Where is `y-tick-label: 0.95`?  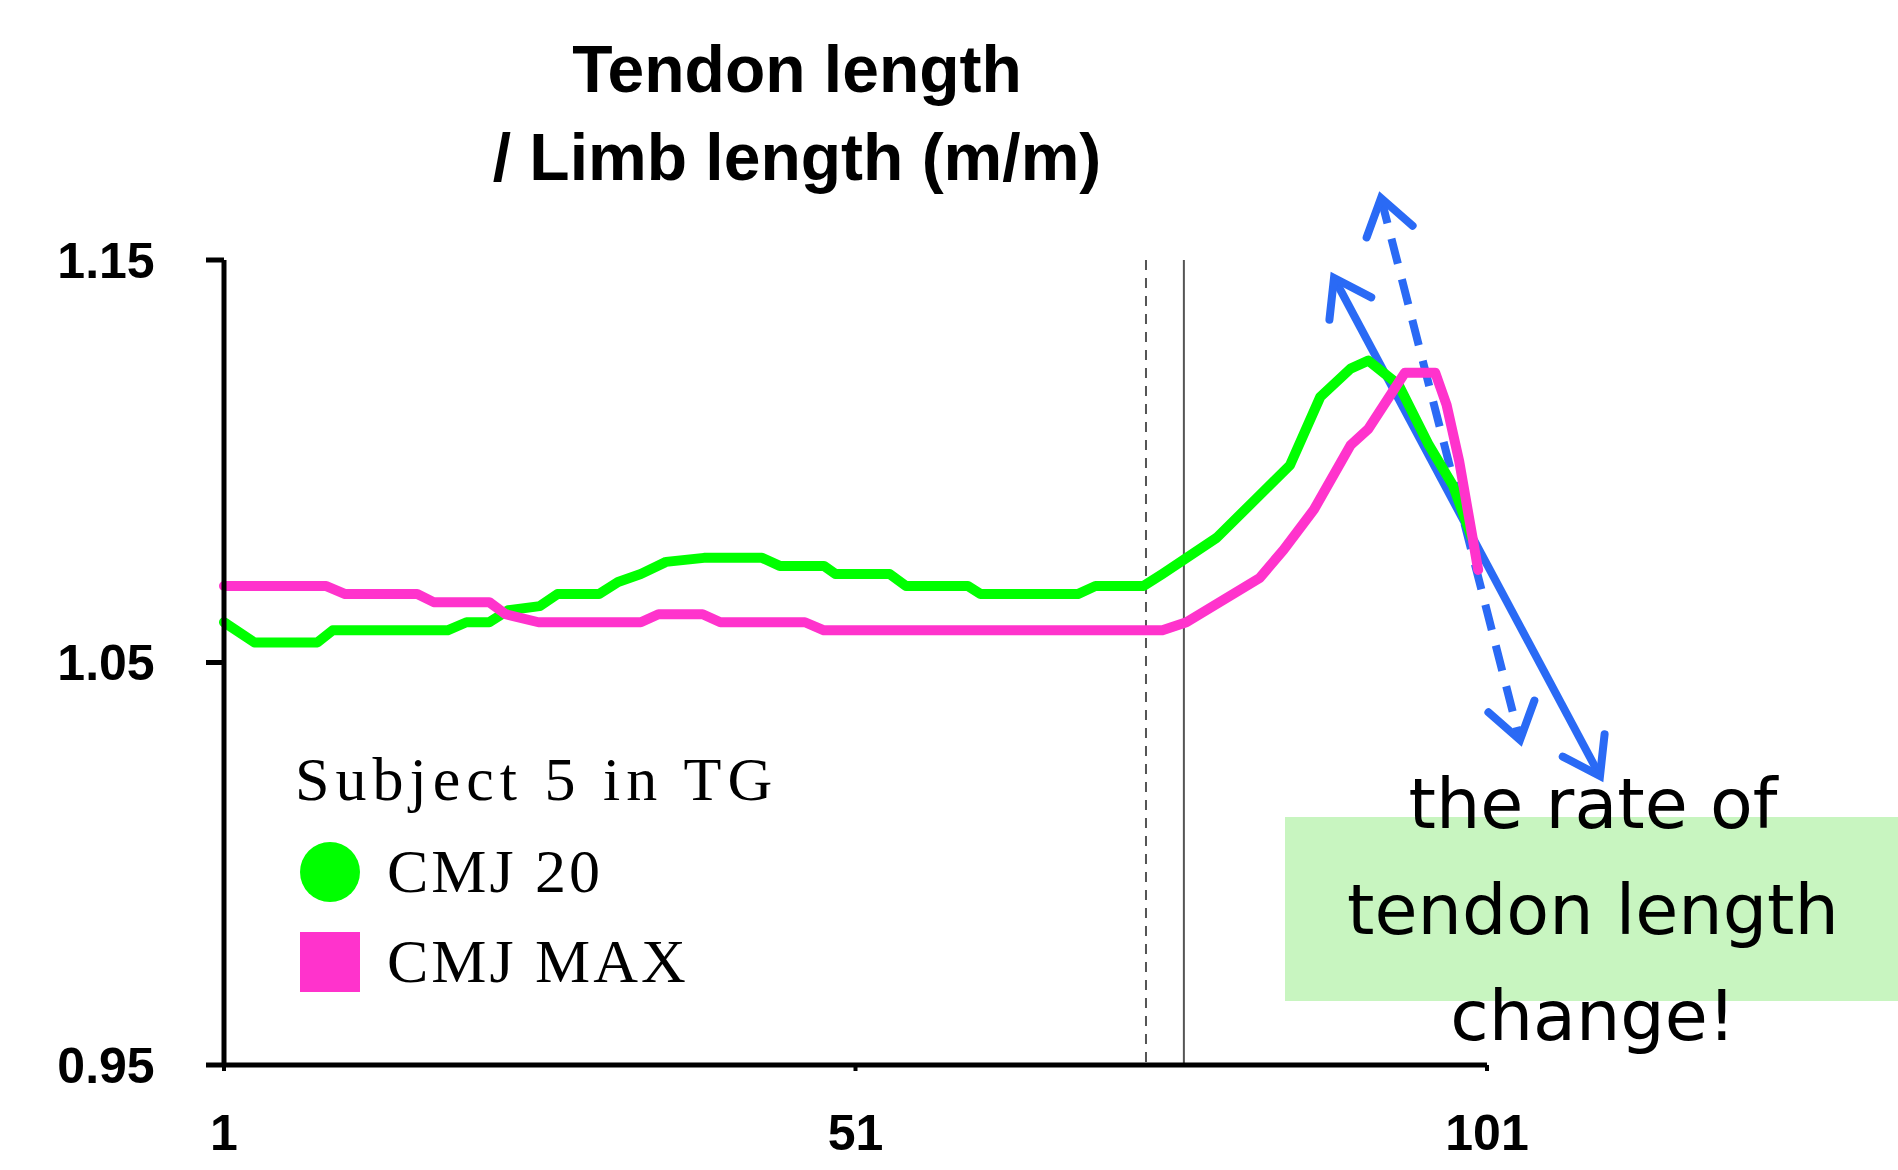 y-tick-label: 0.95 is located at coordinates (106, 1065).